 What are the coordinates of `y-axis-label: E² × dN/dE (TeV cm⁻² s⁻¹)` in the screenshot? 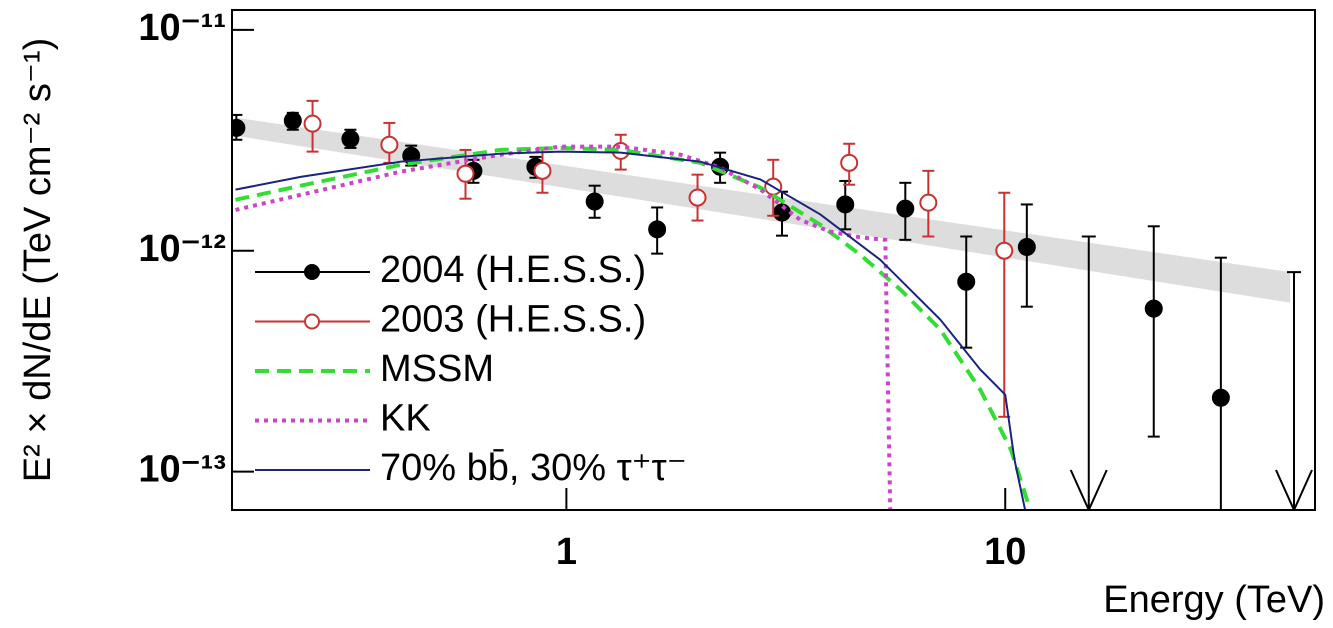 It's located at (38, 260).